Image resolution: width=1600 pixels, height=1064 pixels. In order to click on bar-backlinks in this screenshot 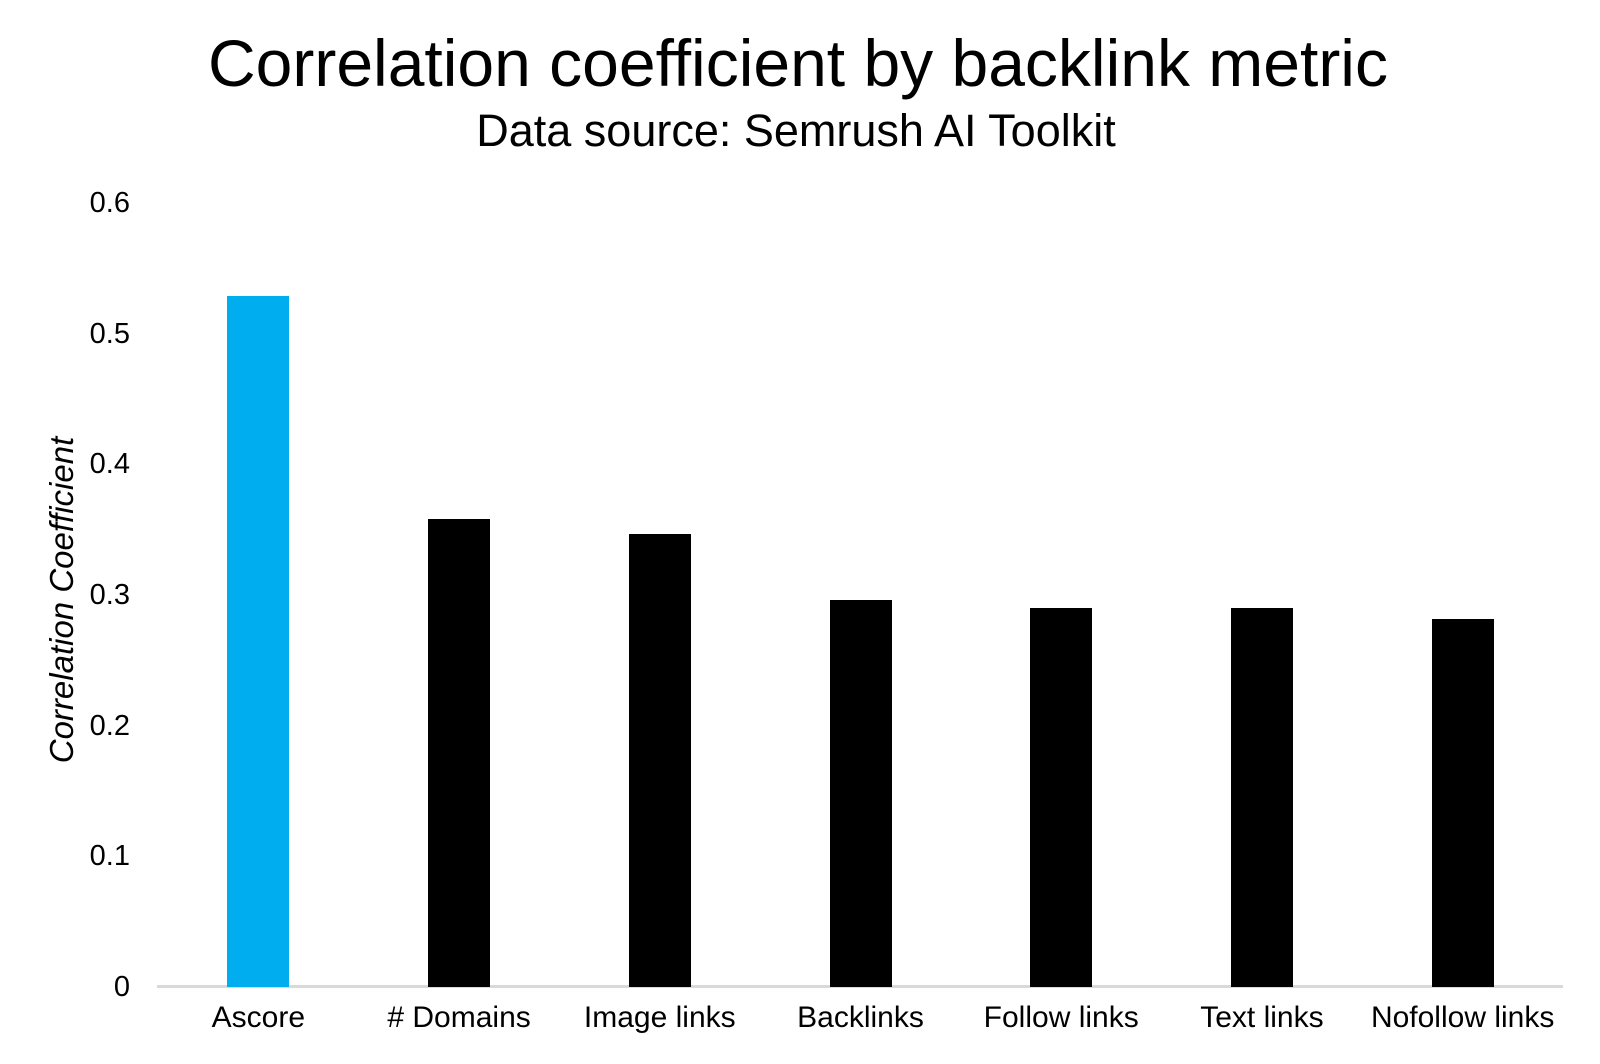, I will do `click(860, 793)`.